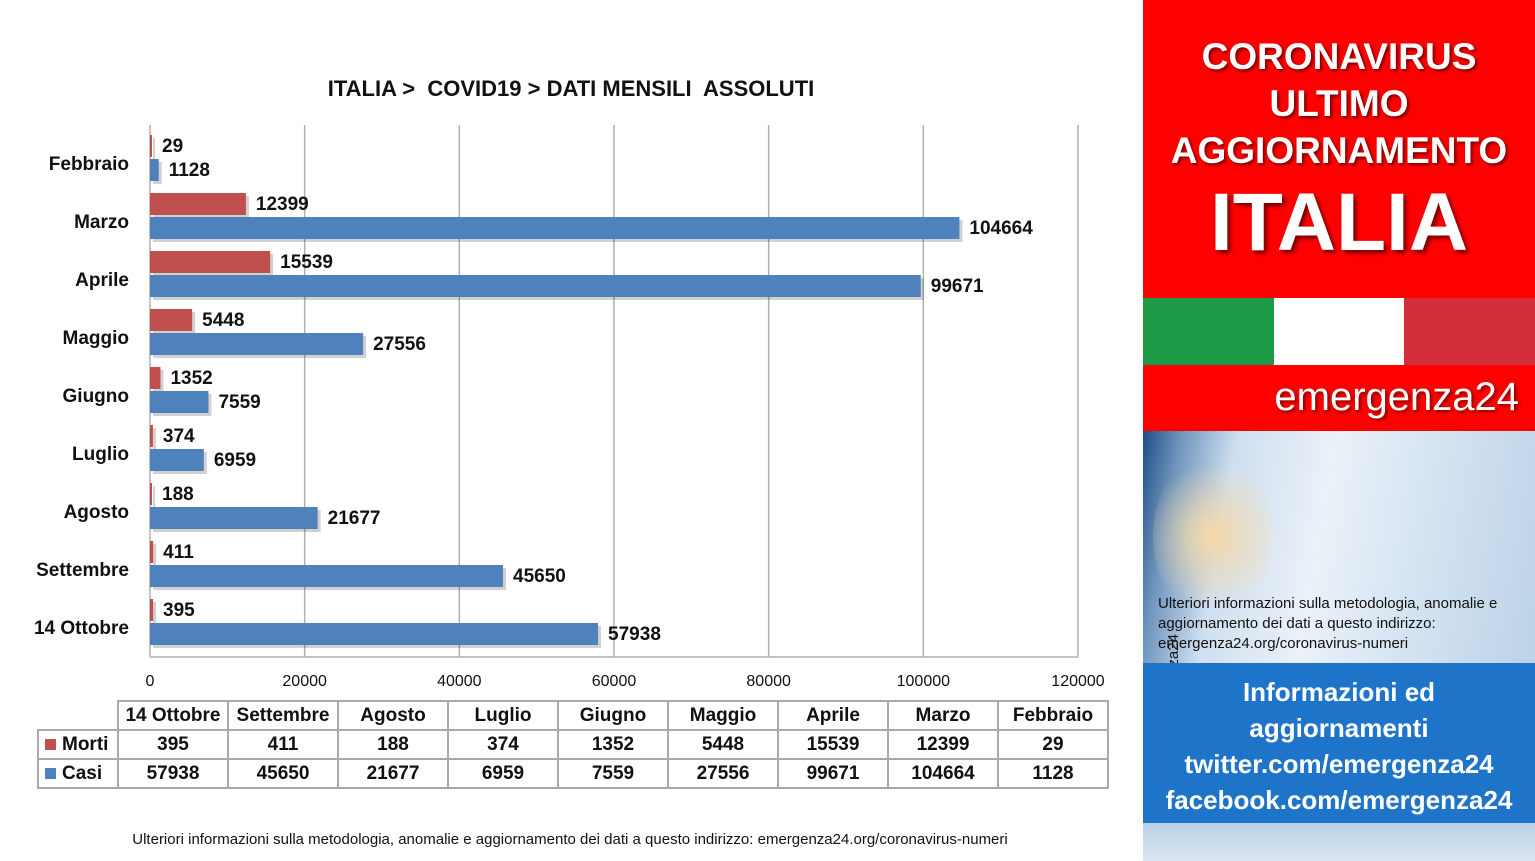 The image size is (1535, 861). I want to click on info-line-2: aggiornamenti, so click(1339, 728).